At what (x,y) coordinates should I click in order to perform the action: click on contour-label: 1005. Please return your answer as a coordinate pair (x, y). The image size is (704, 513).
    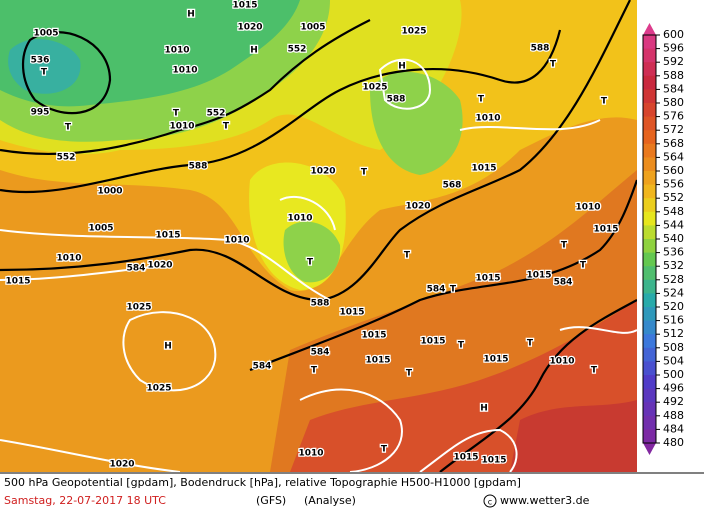
    Looking at the image, I should click on (312, 28).